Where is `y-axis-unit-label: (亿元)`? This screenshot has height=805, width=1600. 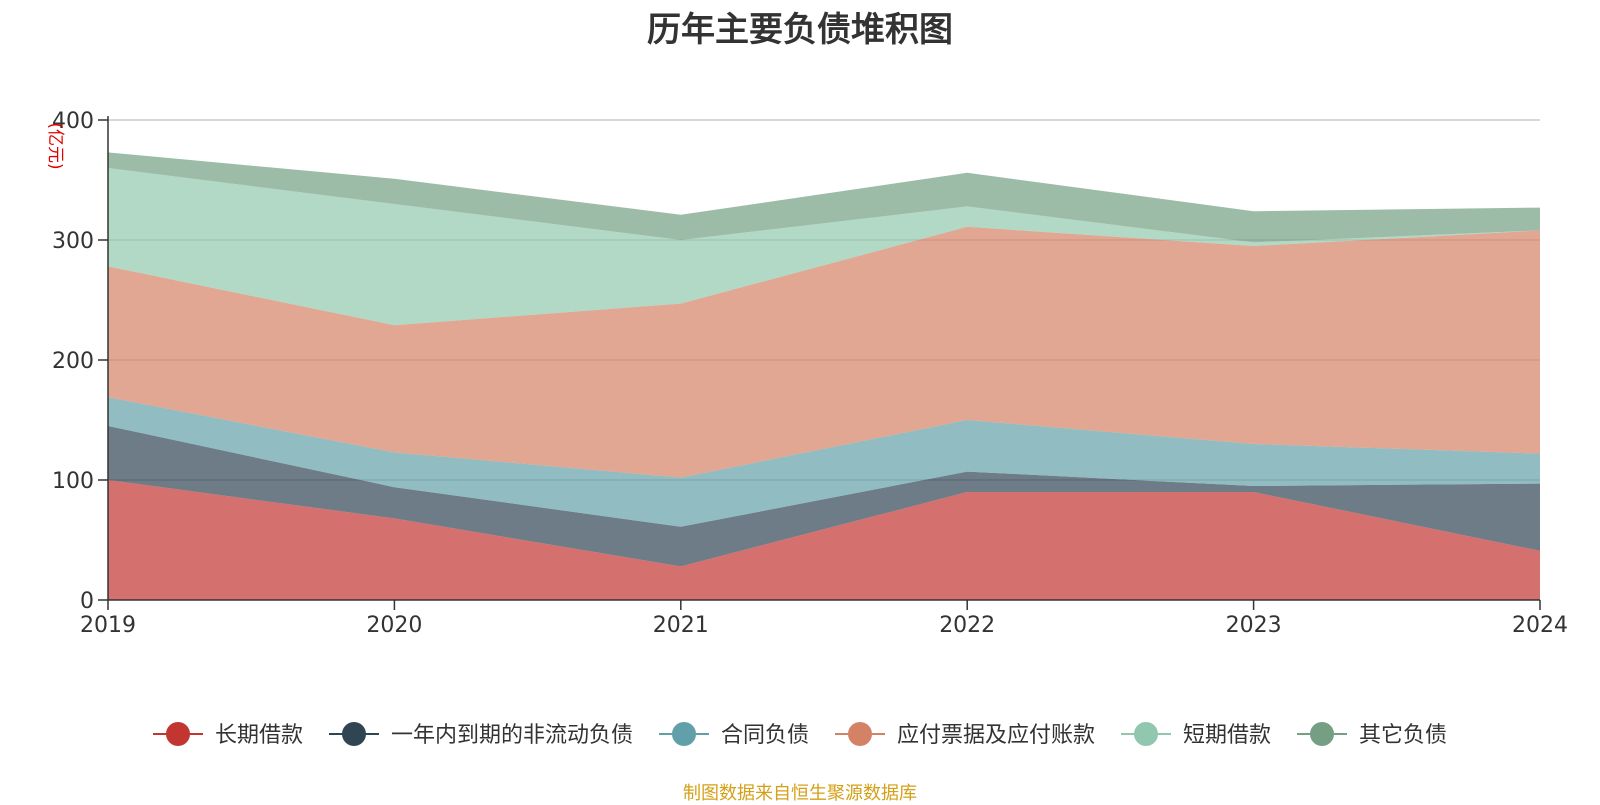
y-axis-unit-label: (亿元) is located at coordinates (55, 145).